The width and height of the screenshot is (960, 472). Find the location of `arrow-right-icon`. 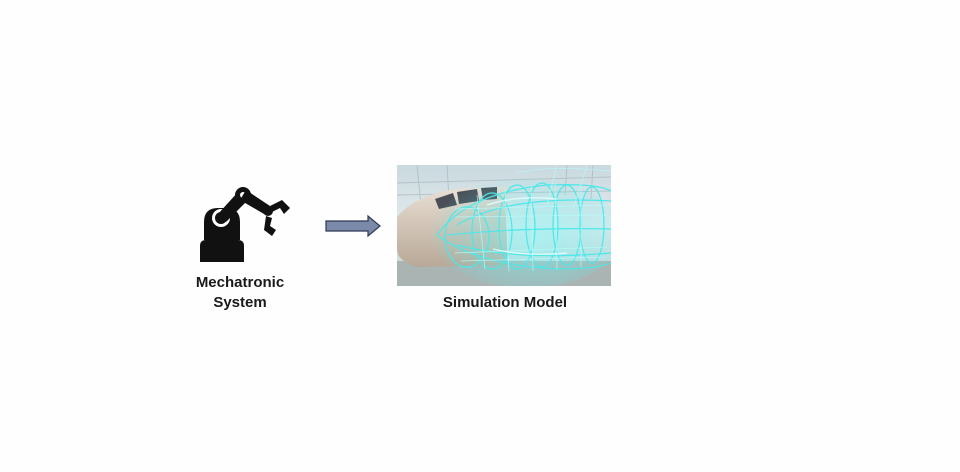

arrow-right-icon is located at coordinates (353, 226).